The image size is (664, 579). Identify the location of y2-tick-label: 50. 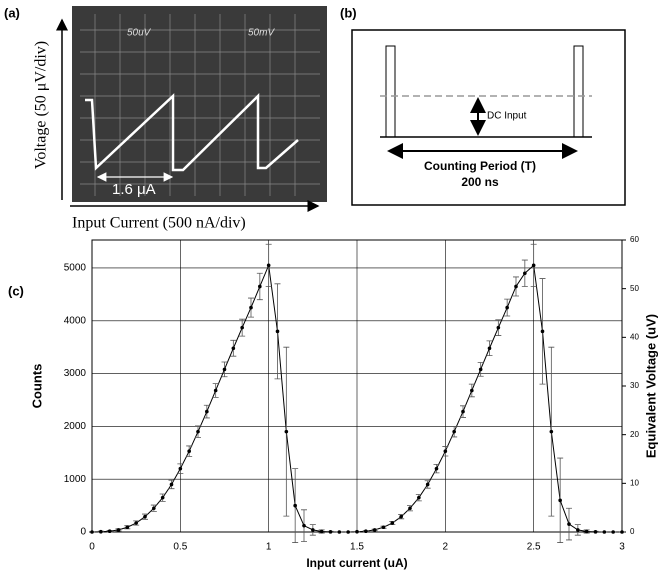
(634, 288).